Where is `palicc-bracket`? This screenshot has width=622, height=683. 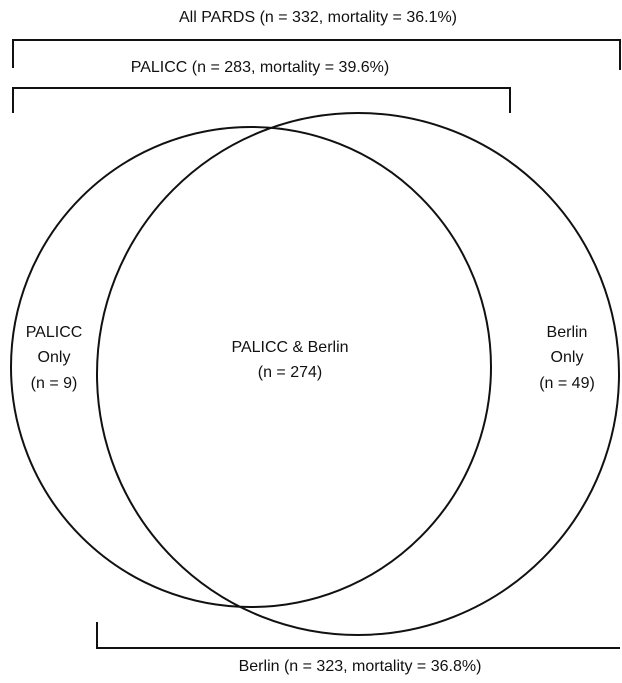 palicc-bracket is located at coordinates (261, 100).